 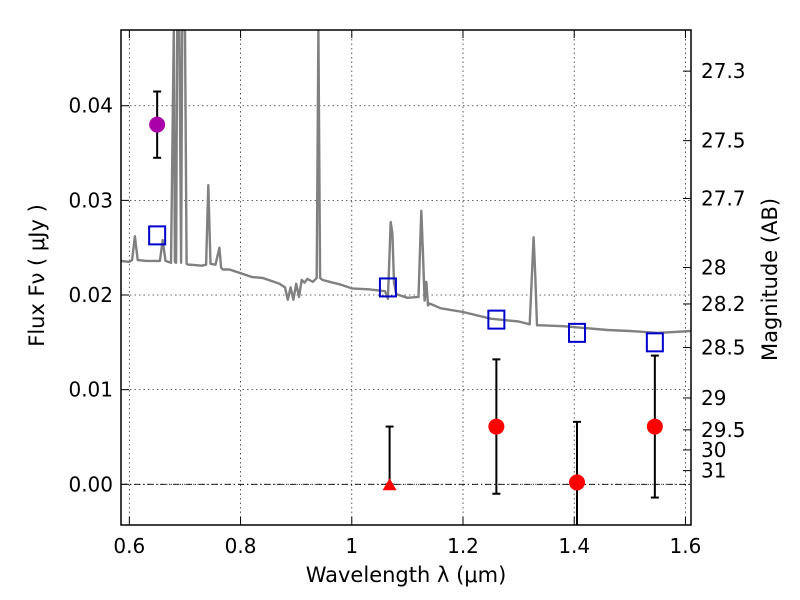 I want to click on mag-tick-label: 27.7, so click(x=723, y=198).